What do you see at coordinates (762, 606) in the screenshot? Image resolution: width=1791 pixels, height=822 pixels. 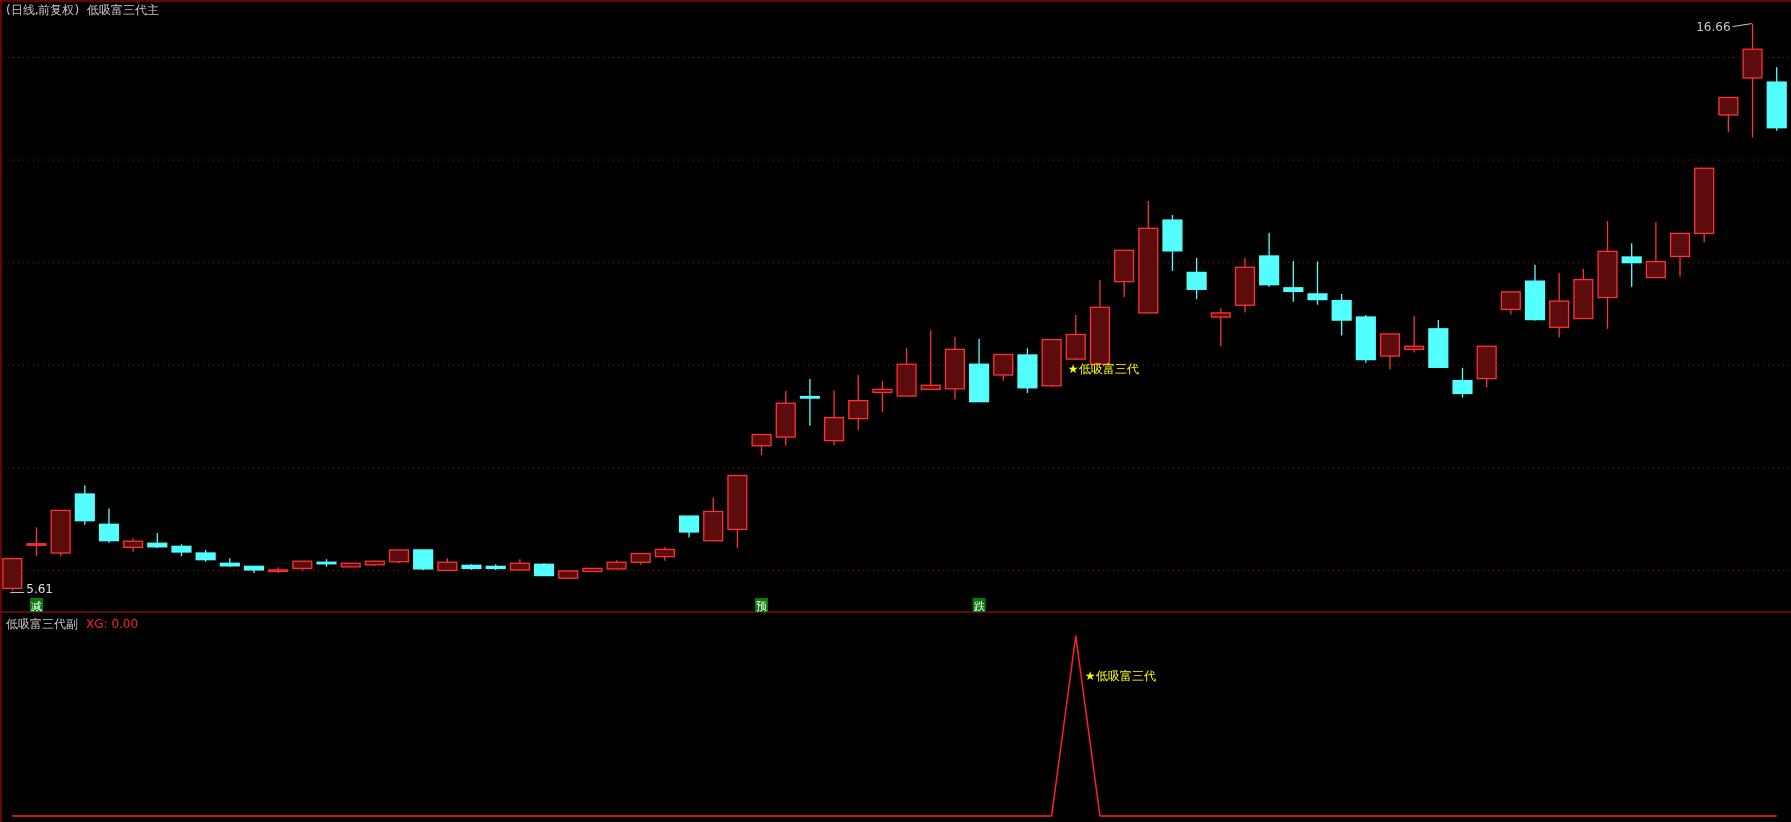 I see `text: 预` at bounding box center [762, 606].